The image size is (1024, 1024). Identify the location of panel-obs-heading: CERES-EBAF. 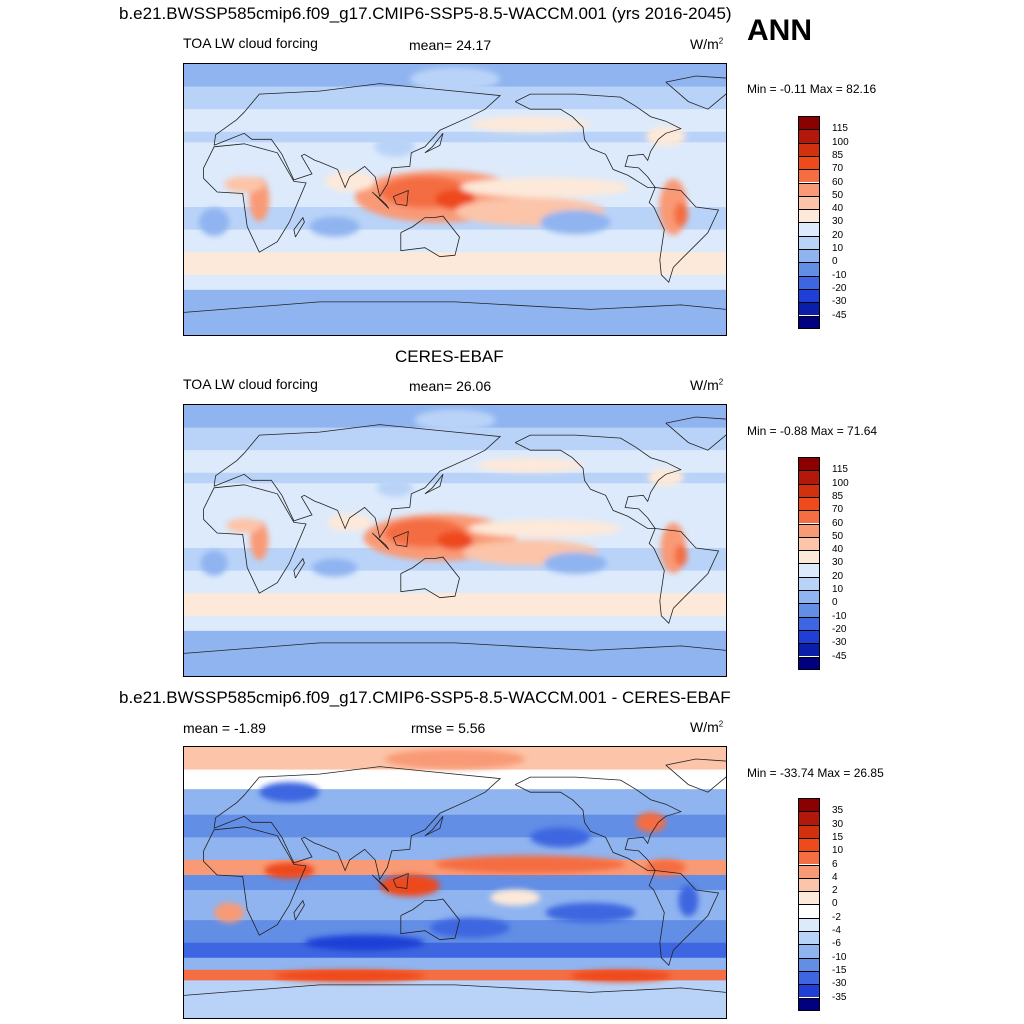
(449, 356).